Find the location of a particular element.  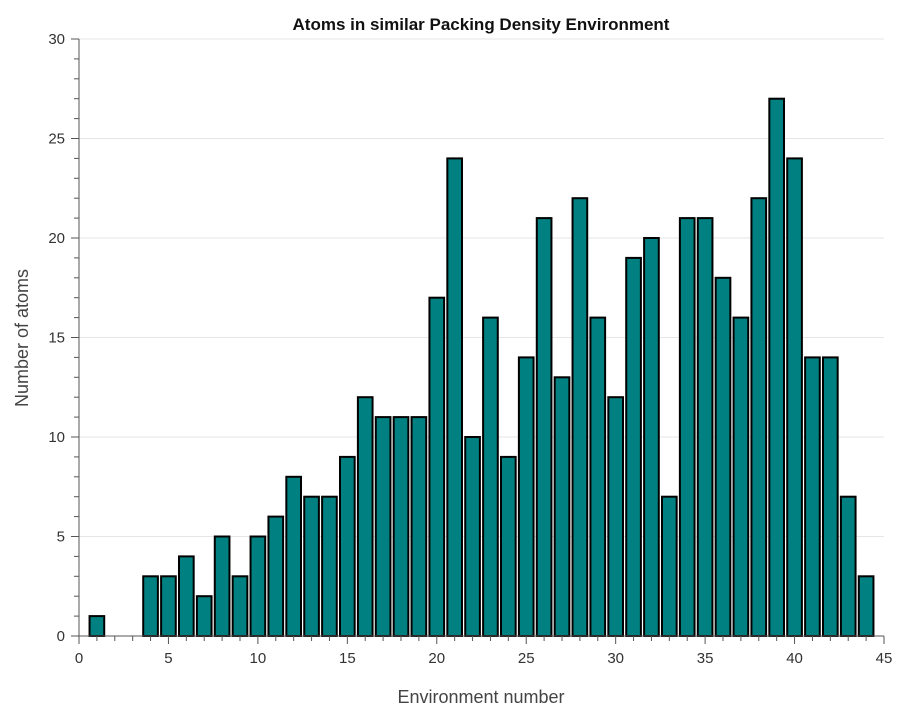

y-tick-label: 30 is located at coordinates (56, 39).